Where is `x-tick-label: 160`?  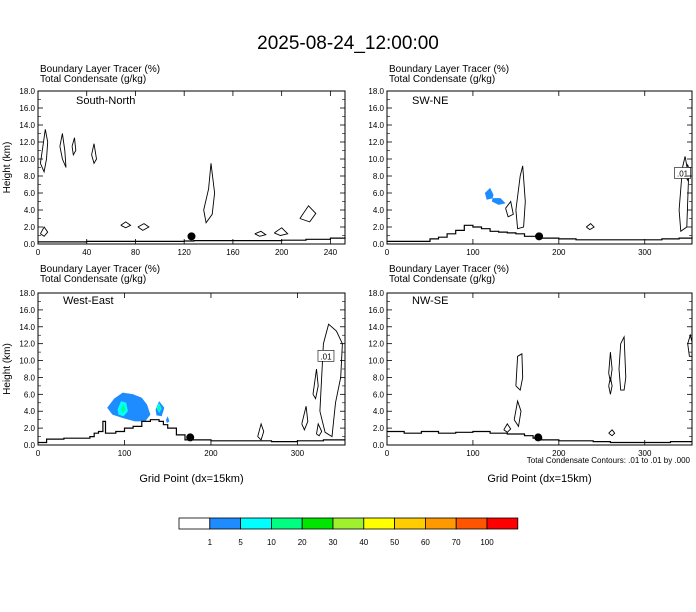
x-tick-label: 160 is located at coordinates (233, 252).